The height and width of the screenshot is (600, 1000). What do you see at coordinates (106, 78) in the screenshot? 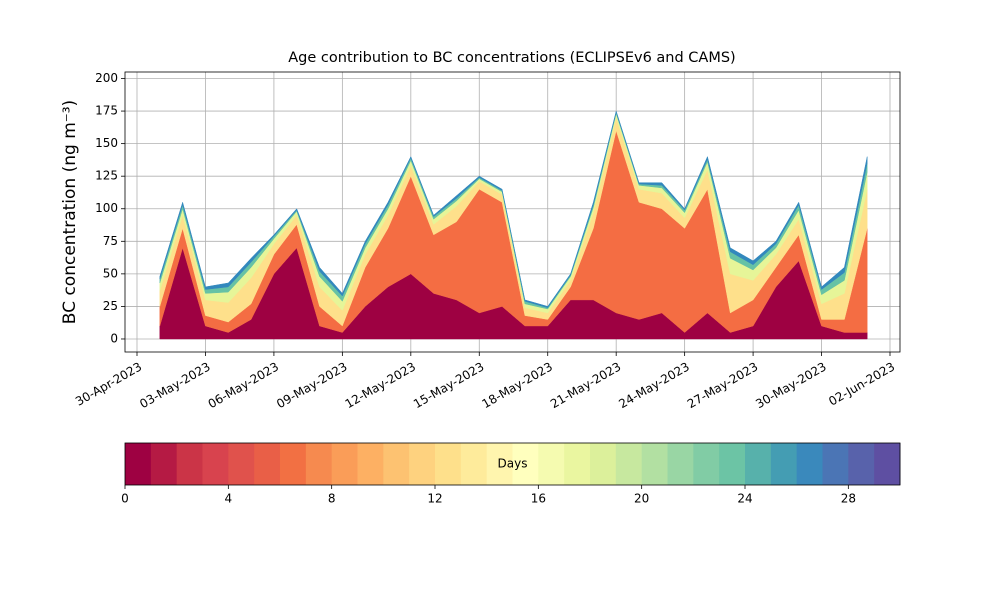
I see `y-tick-label: 200` at bounding box center [106, 78].